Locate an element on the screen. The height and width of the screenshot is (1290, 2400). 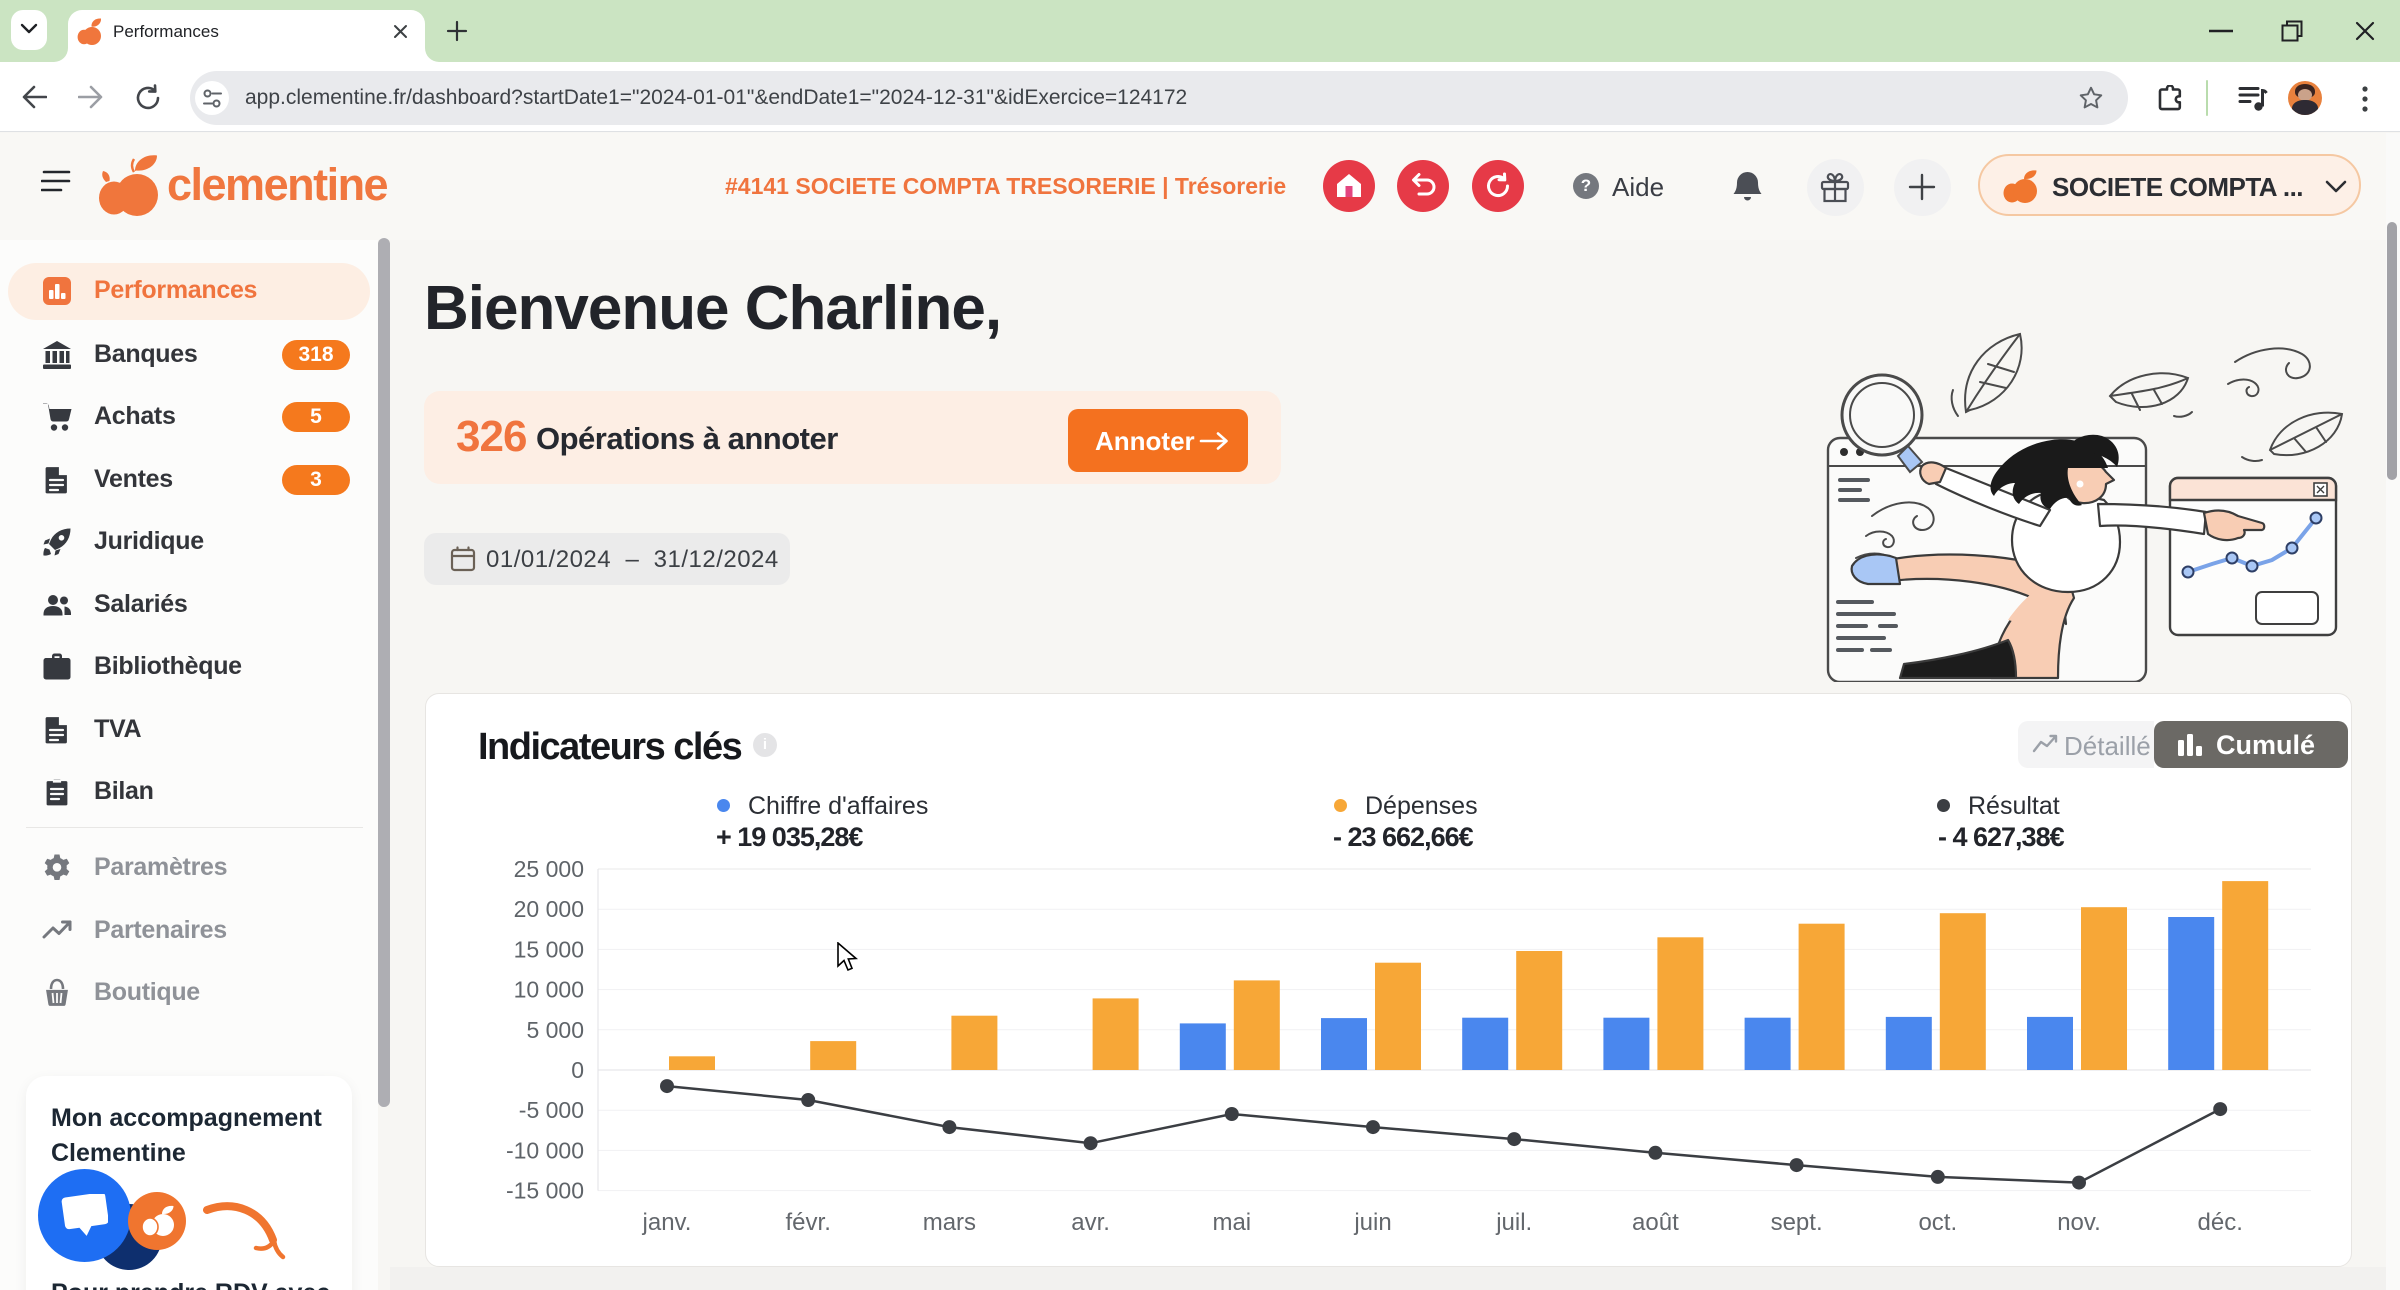
svg-text: 25 000 is located at coordinates (549, 869).